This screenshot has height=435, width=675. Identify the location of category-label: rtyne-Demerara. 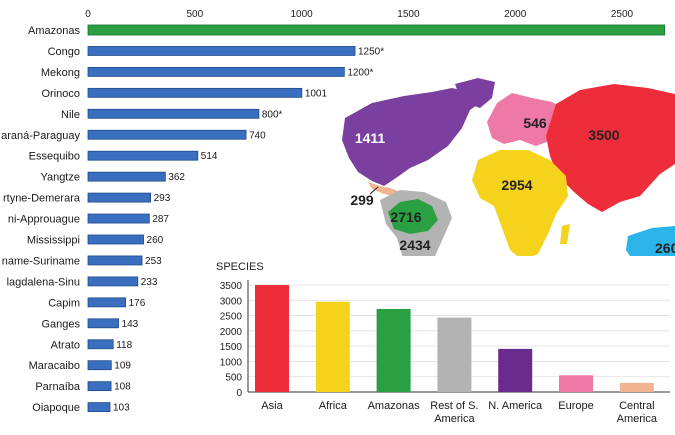
(42, 199).